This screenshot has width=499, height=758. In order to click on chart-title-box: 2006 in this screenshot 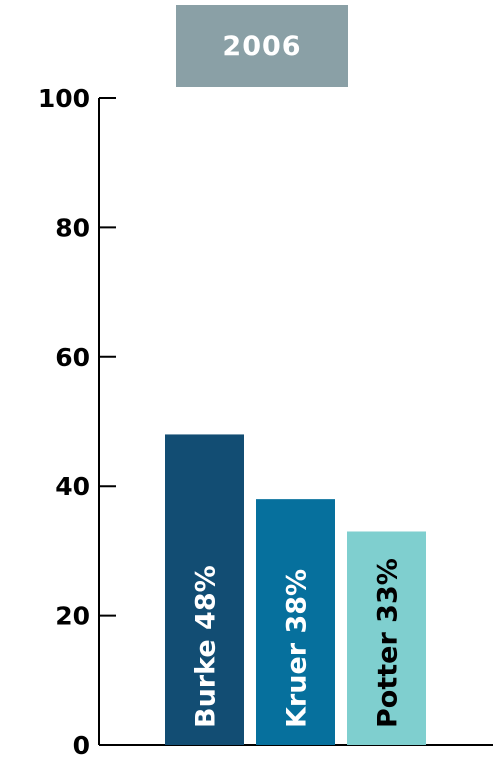, I will do `click(262, 46)`.